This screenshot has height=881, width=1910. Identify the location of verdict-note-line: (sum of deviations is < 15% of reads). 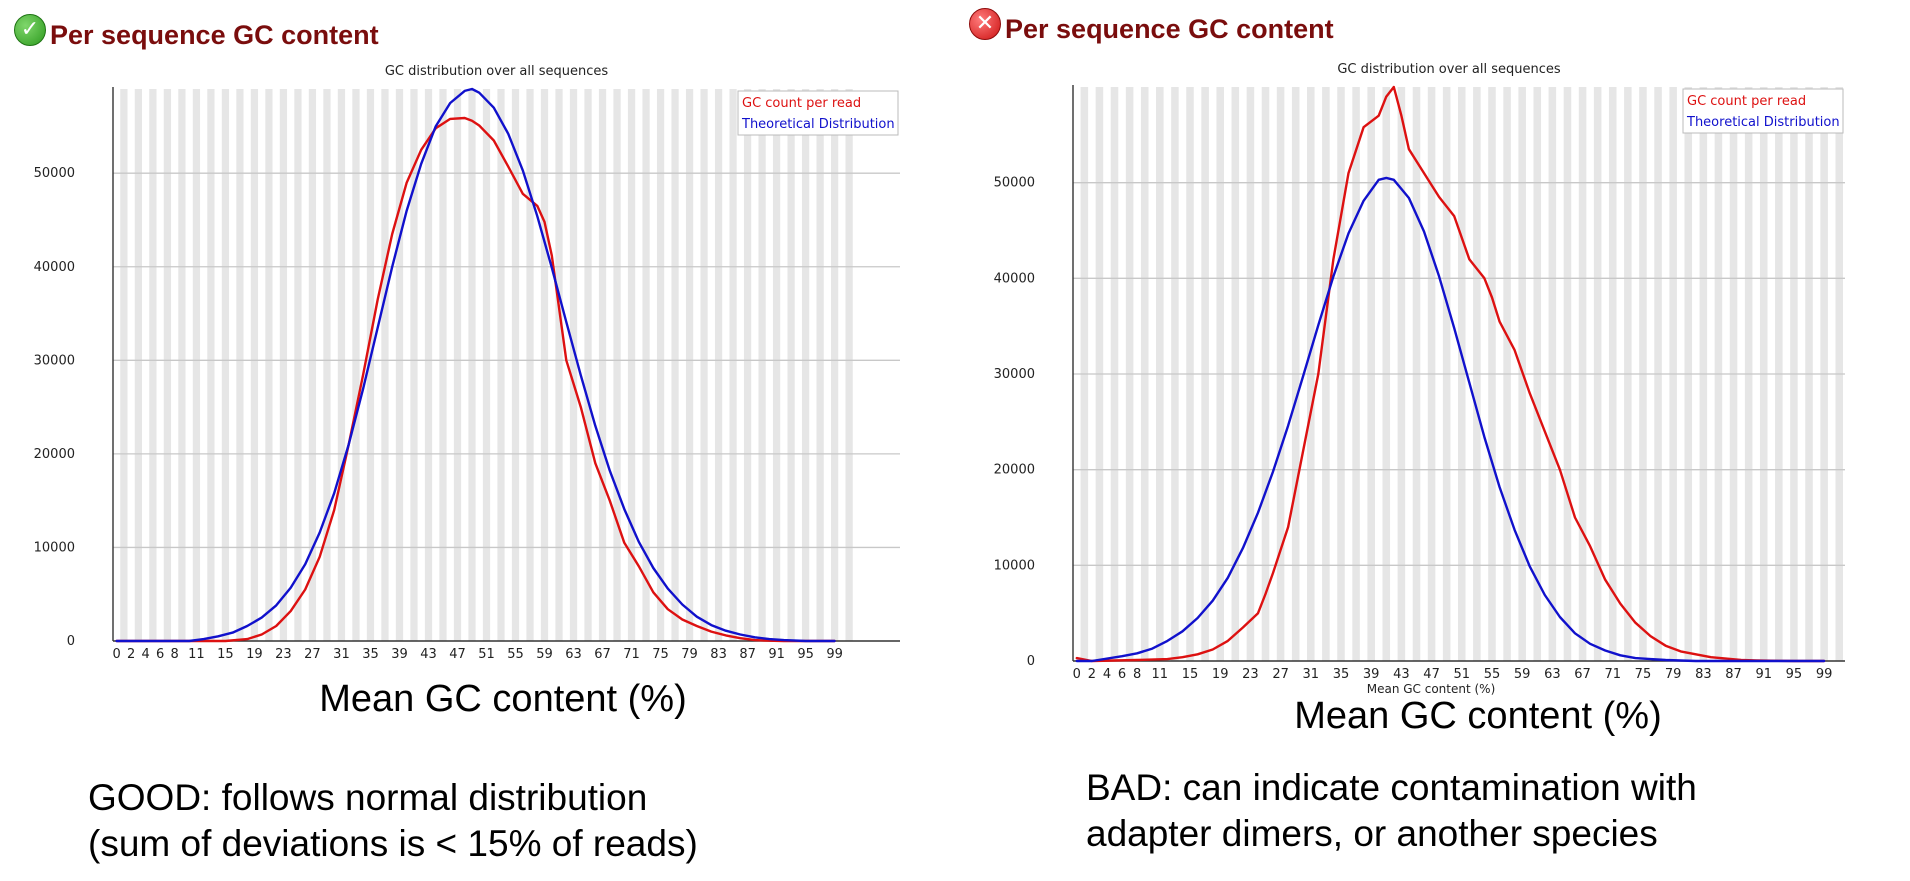
(393, 843).